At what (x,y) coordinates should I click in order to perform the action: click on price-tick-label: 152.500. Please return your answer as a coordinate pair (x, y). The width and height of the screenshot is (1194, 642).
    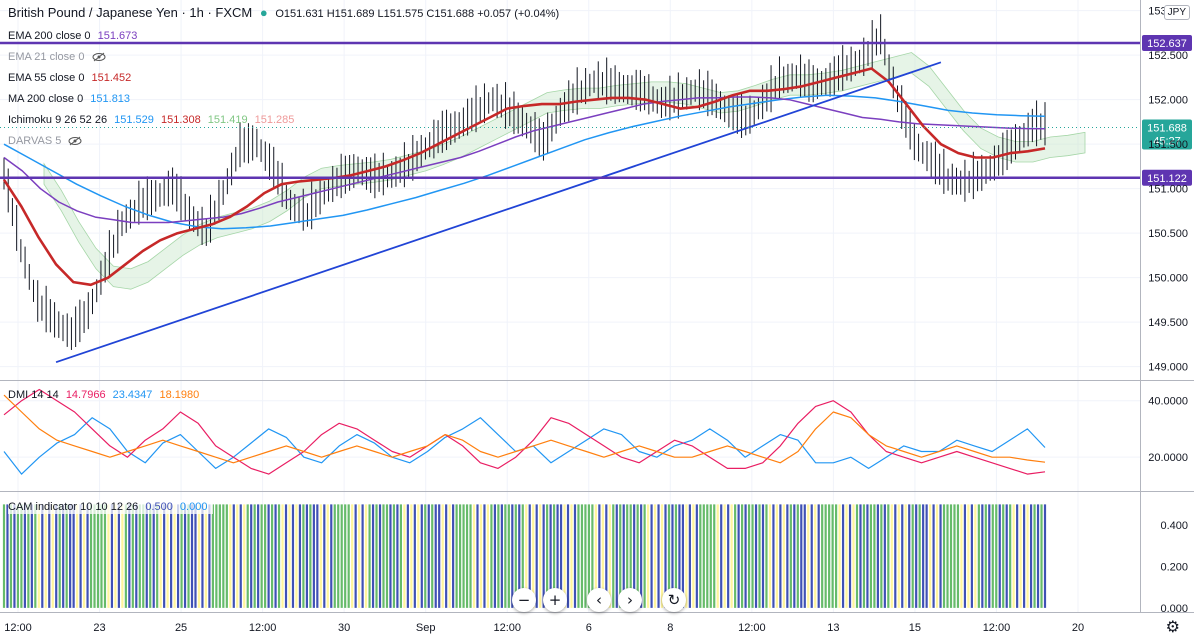
    Looking at the image, I should click on (1168, 56).